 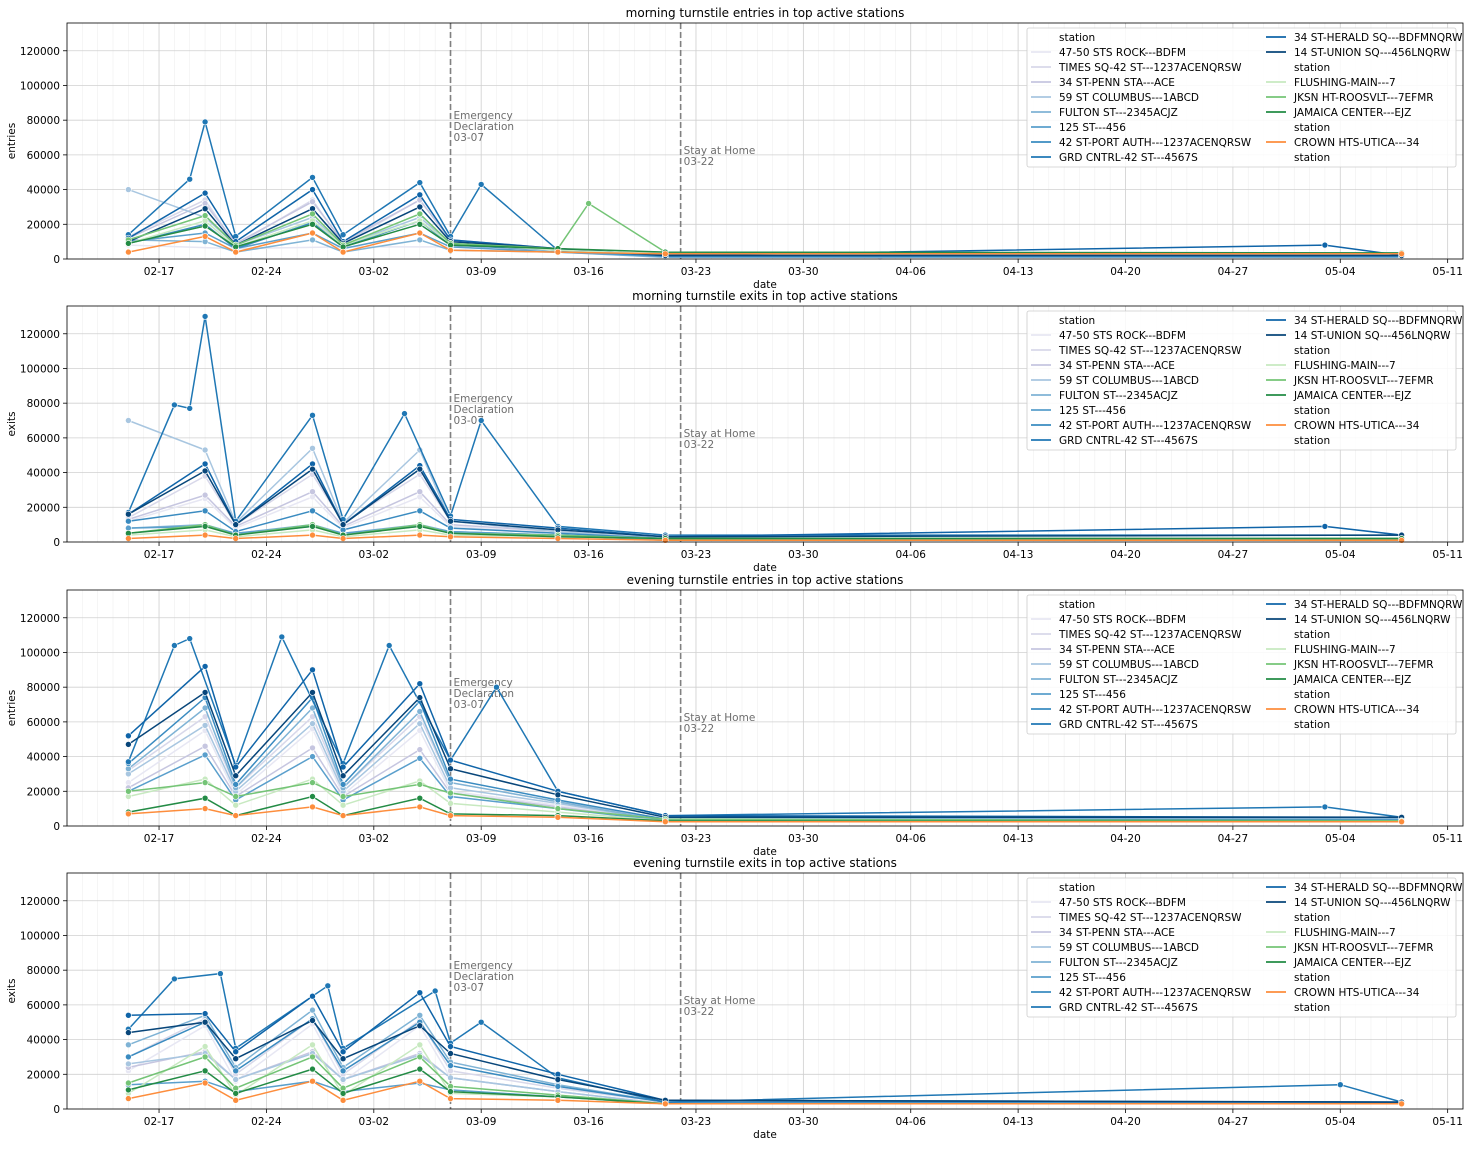 What do you see at coordinates (159, 1122) in the screenshot?
I see `x-tick-label: 02-17` at bounding box center [159, 1122].